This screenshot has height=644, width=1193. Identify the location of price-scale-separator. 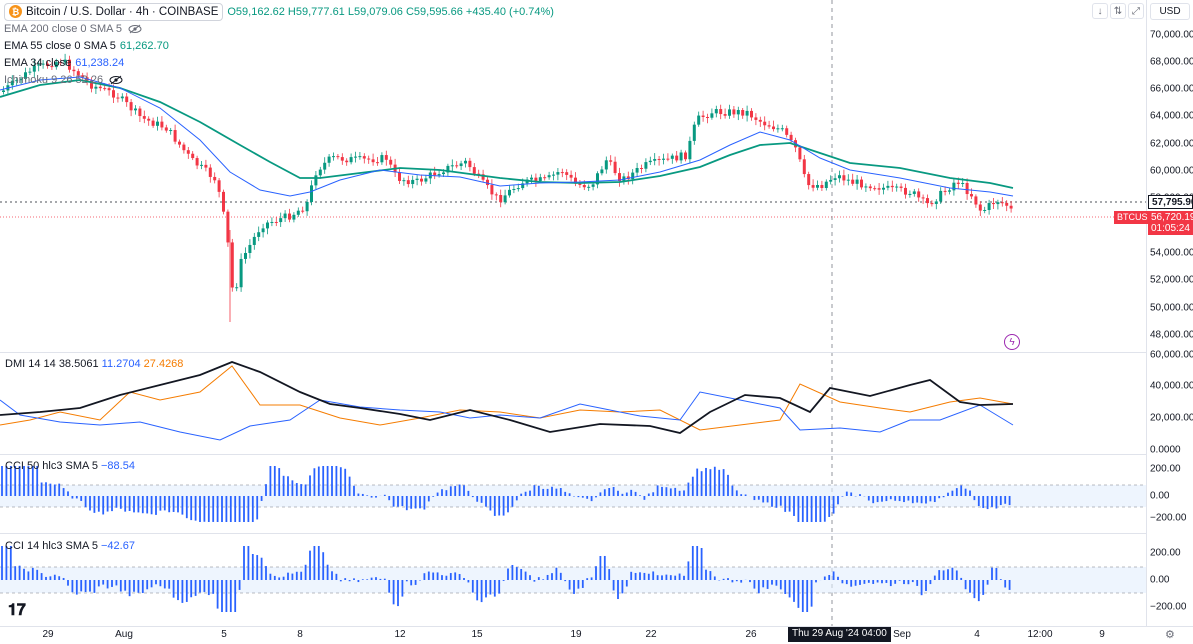
(1146, 313).